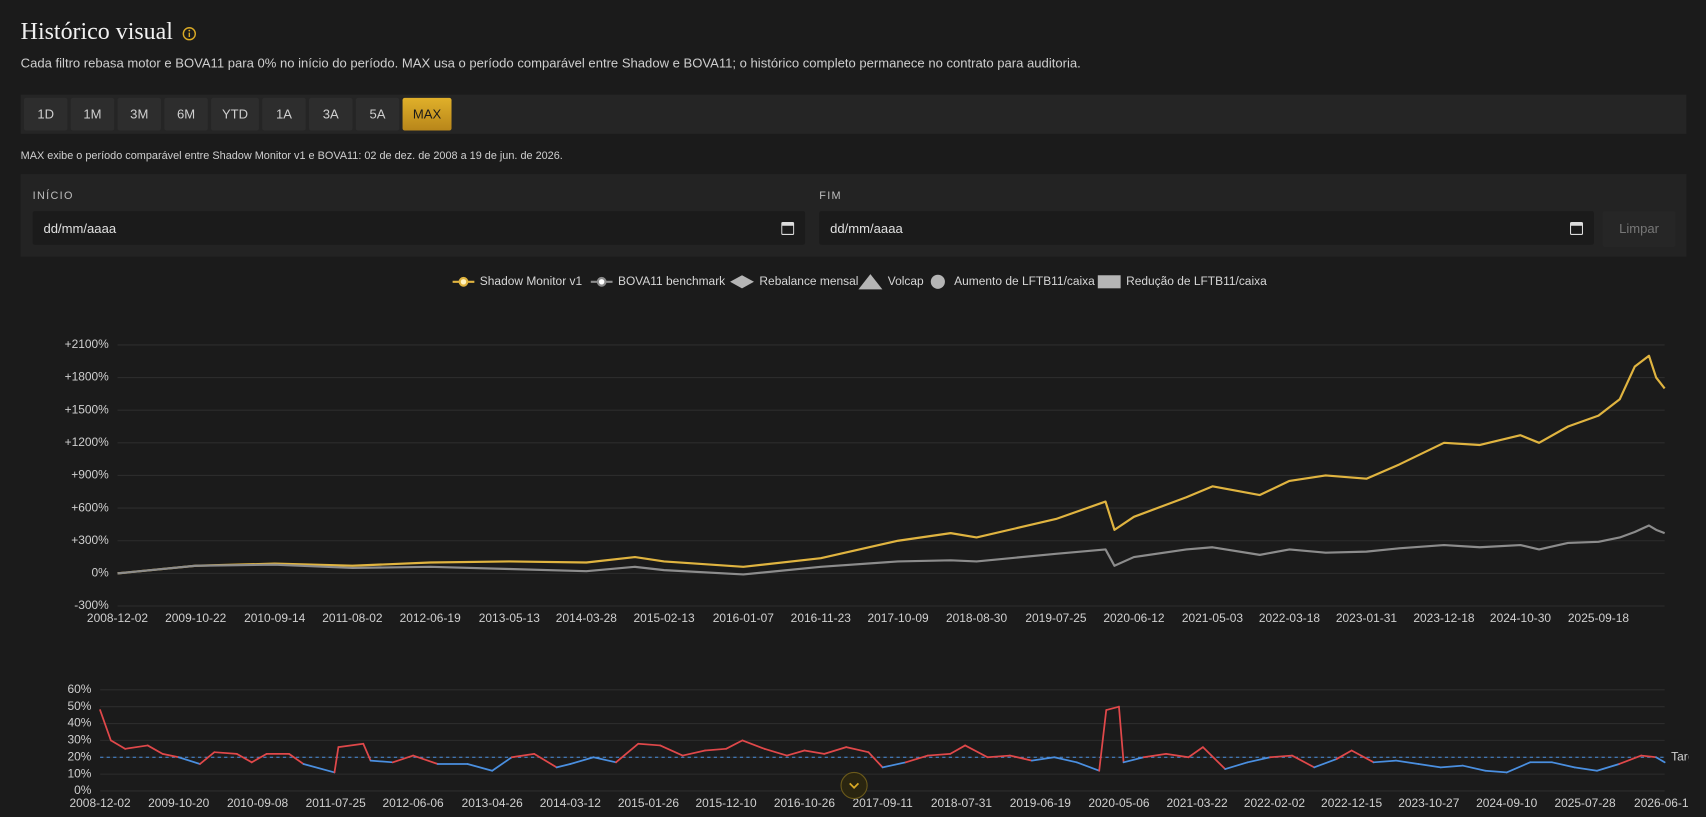  What do you see at coordinates (897, 618) in the screenshot?
I see `x-tick-label: 2017-10-09` at bounding box center [897, 618].